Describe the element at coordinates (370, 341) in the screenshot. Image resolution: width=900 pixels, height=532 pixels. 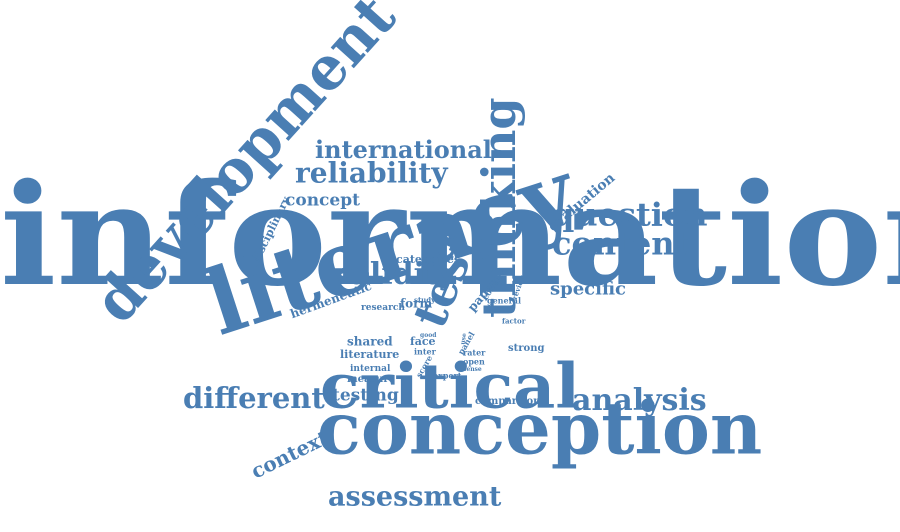
I see `word-shared: shared` at that location.